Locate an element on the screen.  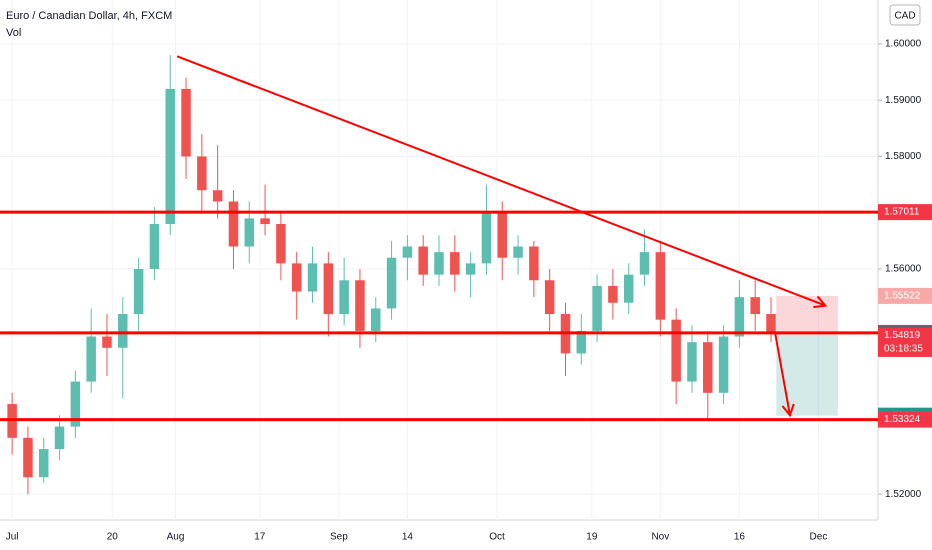
x-tick-label: 14 is located at coordinates (408, 537).